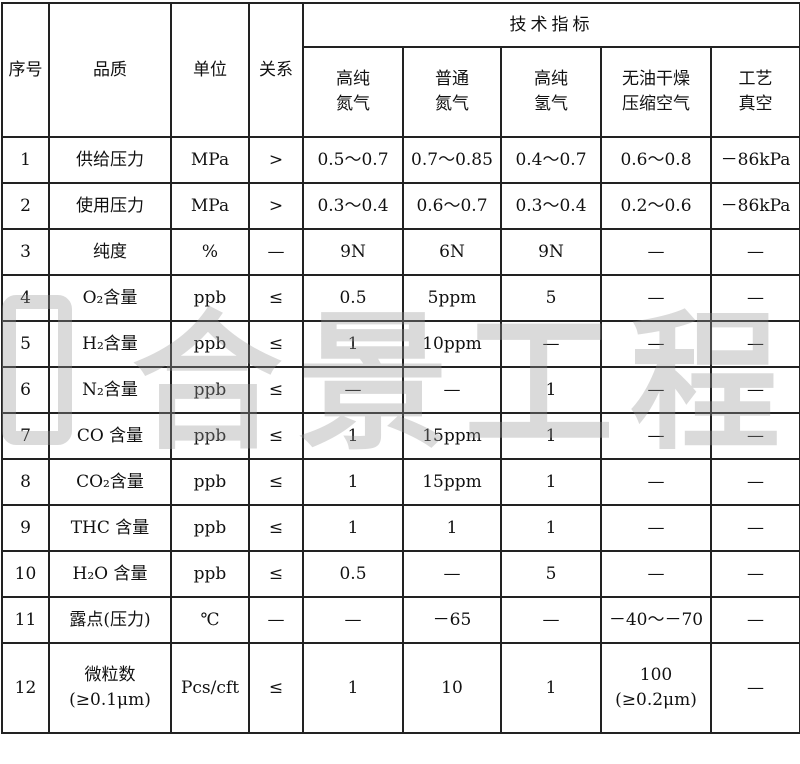 This screenshot has width=800, height=764. I want to click on header-column-line: 压缩空气, so click(656, 104).